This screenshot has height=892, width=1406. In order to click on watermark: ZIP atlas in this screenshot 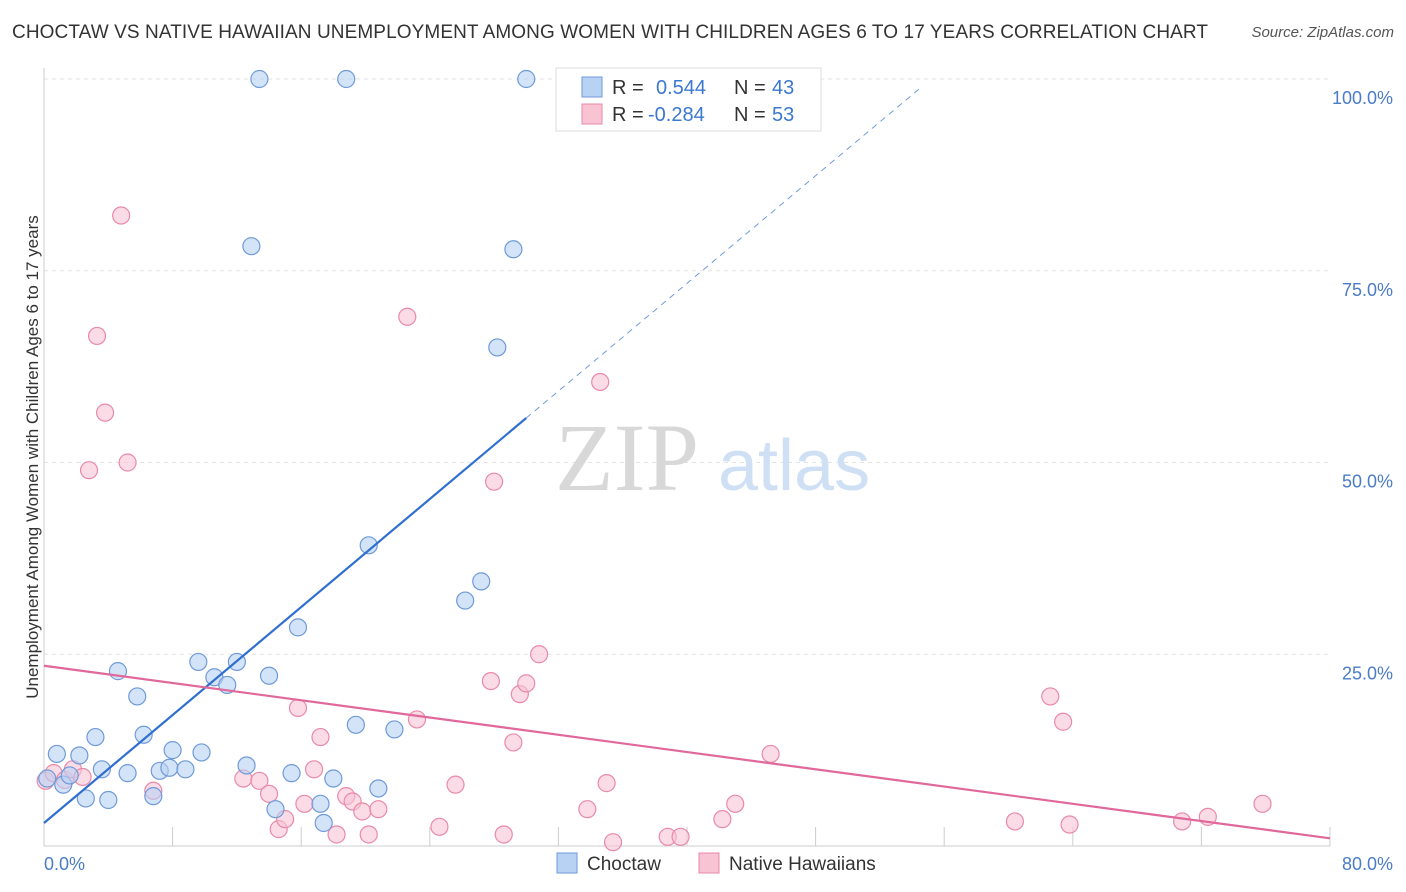, I will do `click(712, 457)`.